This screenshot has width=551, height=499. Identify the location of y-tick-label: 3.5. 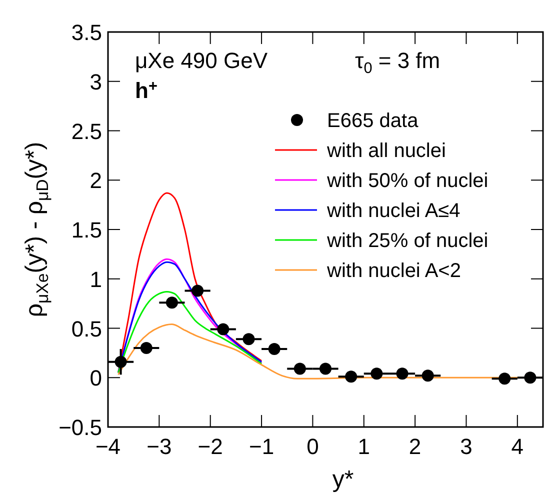
(86, 32).